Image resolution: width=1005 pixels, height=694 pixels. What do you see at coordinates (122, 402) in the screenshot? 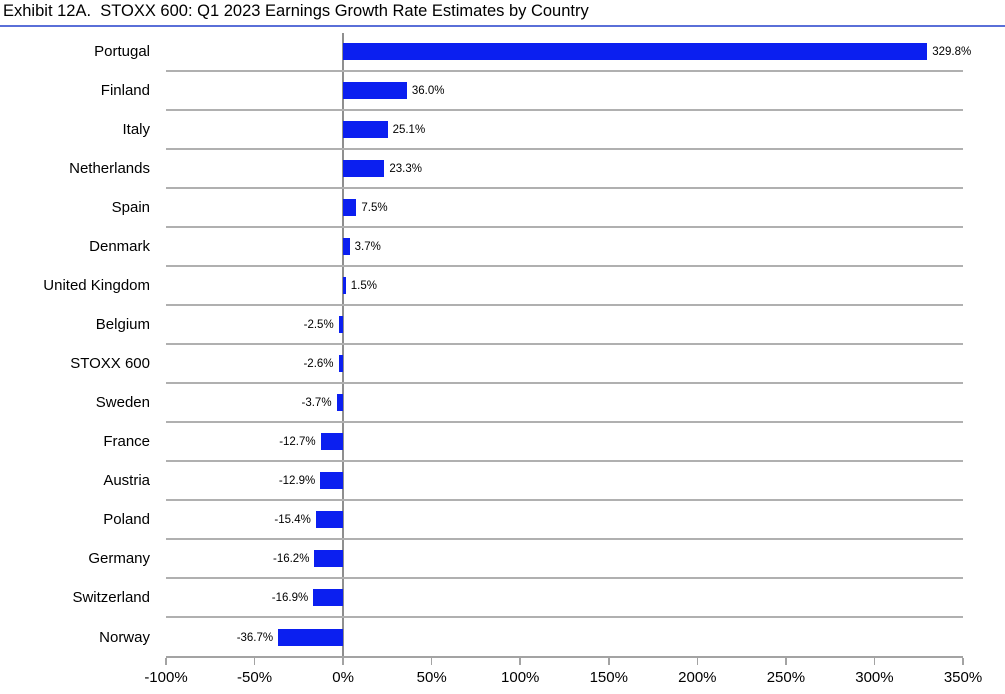
I see `category-label: Sweden` at bounding box center [122, 402].